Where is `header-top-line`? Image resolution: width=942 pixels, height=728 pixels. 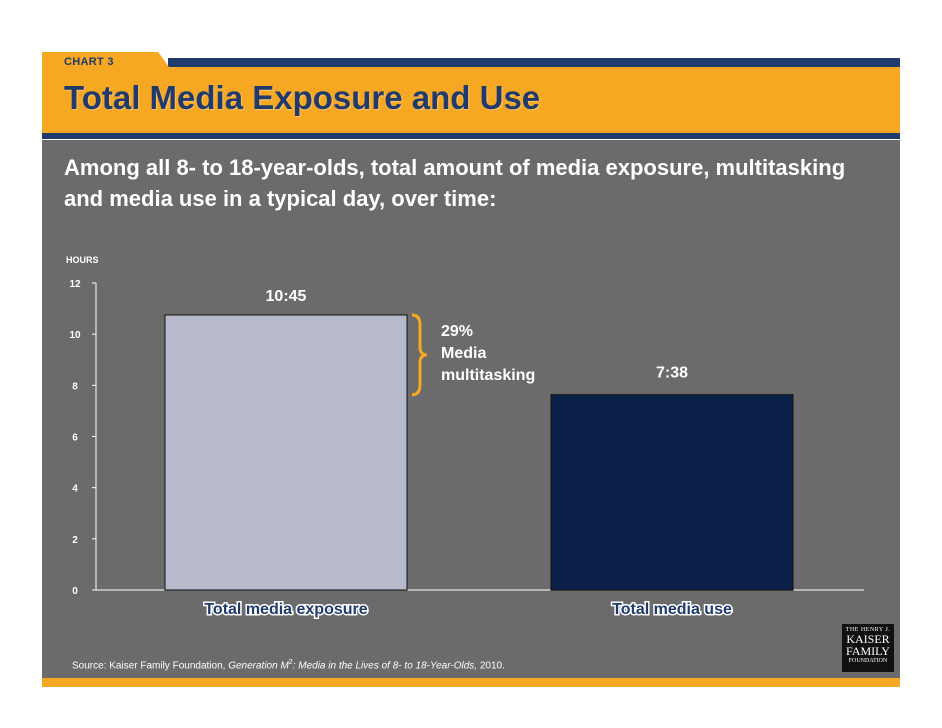 header-top-line is located at coordinates (534, 62).